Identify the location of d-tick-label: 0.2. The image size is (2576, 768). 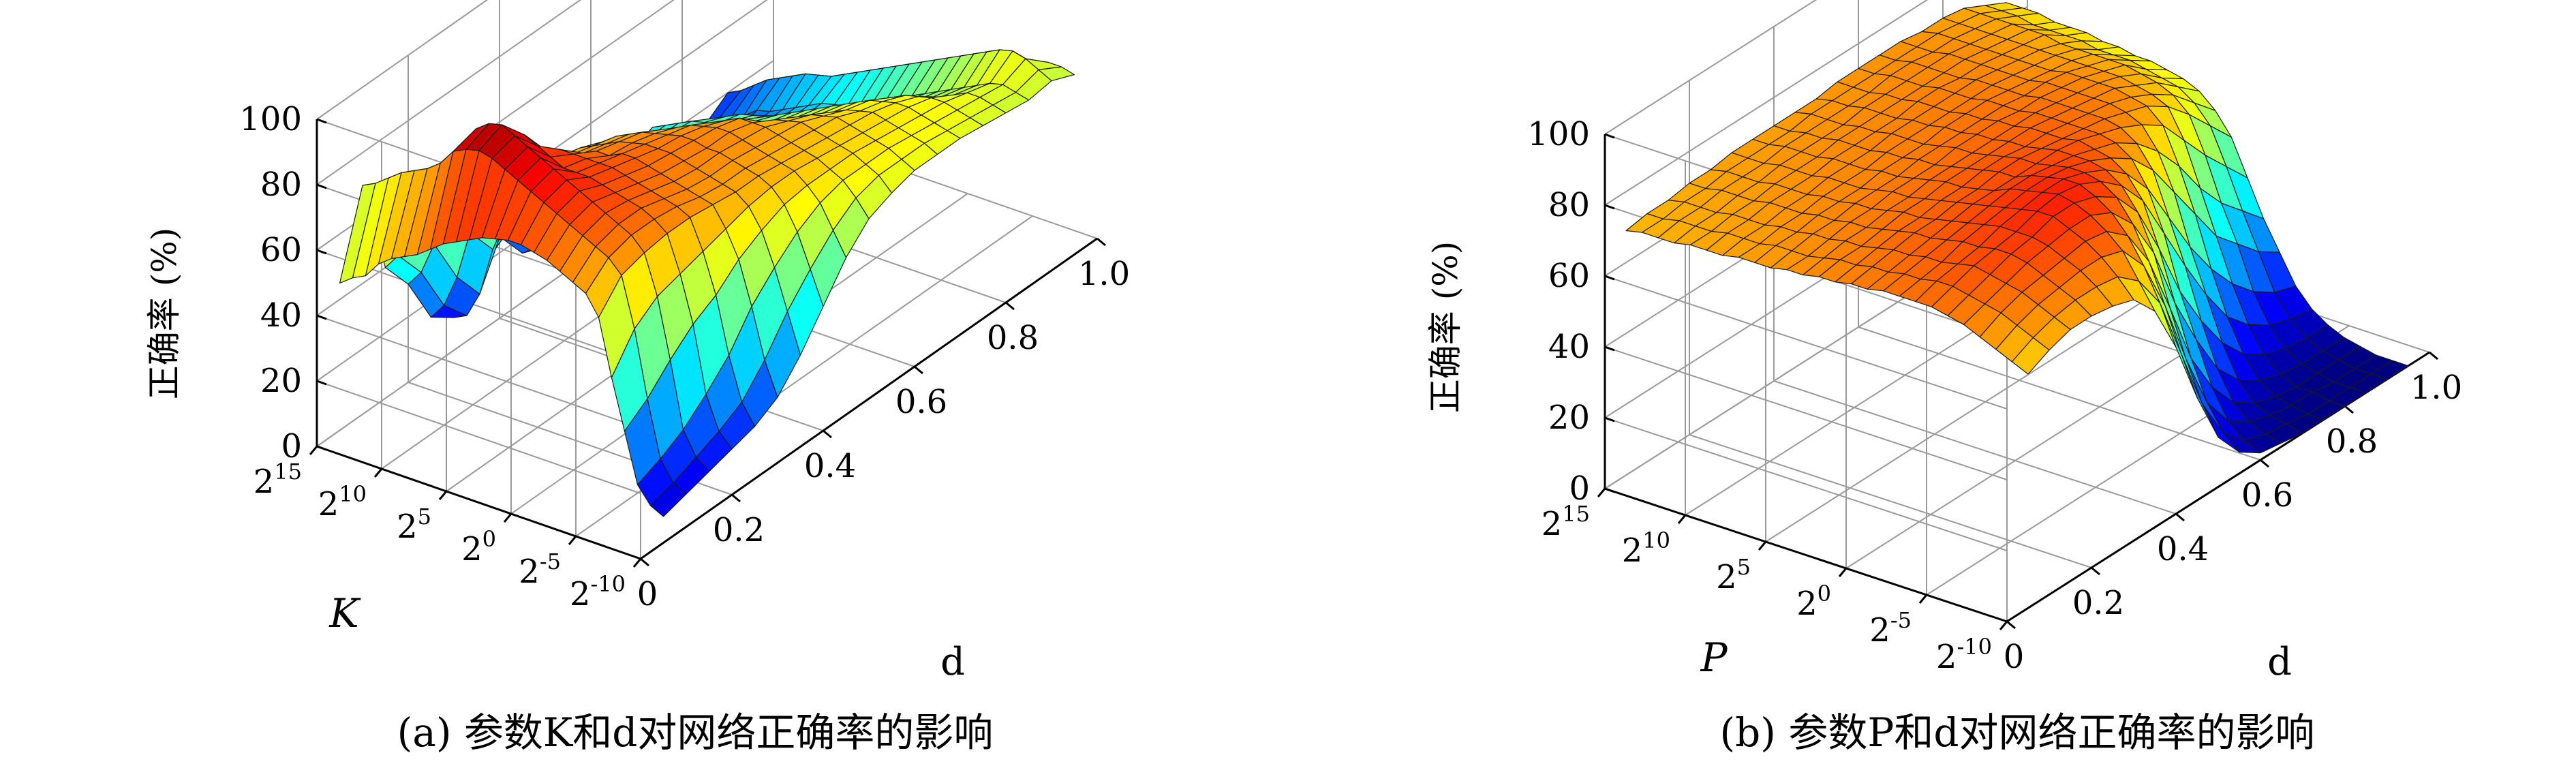
(739, 530).